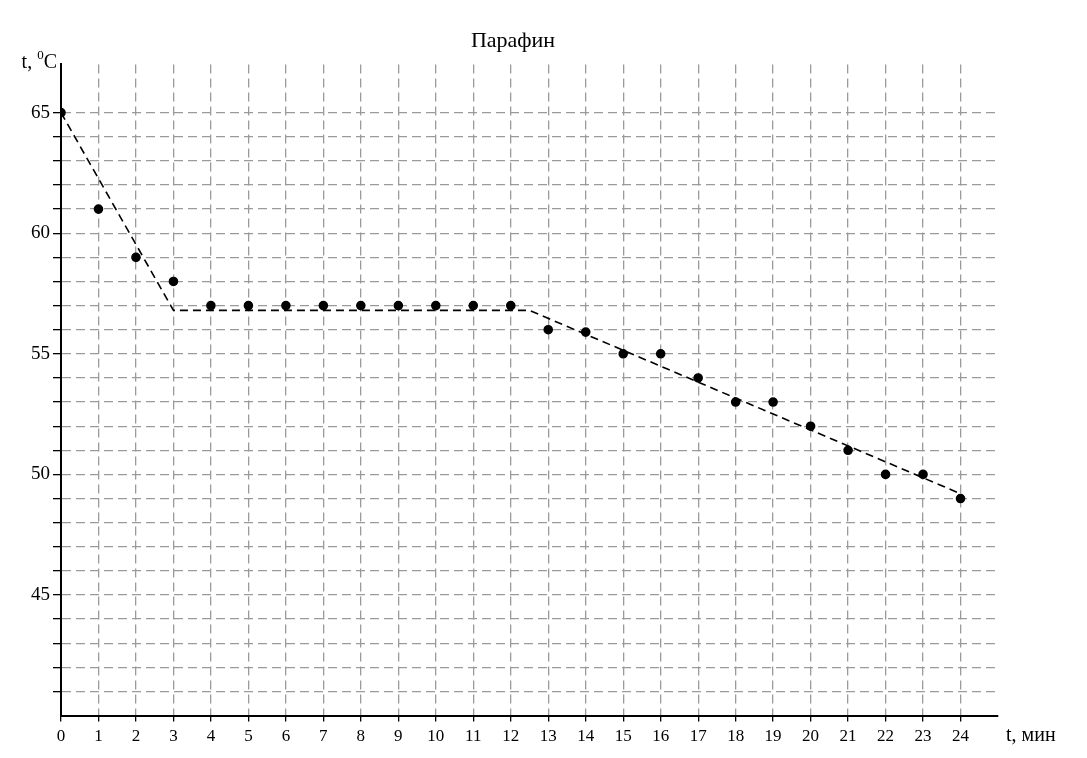  What do you see at coordinates (511, 735) in the screenshot?
I see `x-tick-label: 12` at bounding box center [511, 735].